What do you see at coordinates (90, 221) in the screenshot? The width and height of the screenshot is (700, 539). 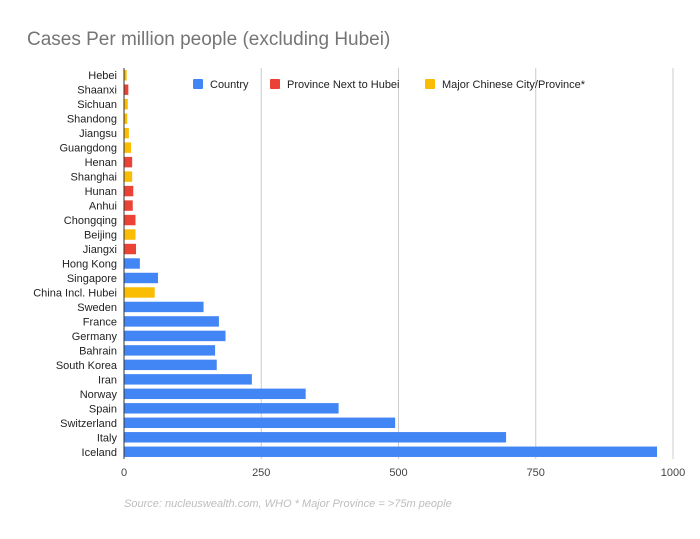 I see `category-label: Chongqing` at bounding box center [90, 221].